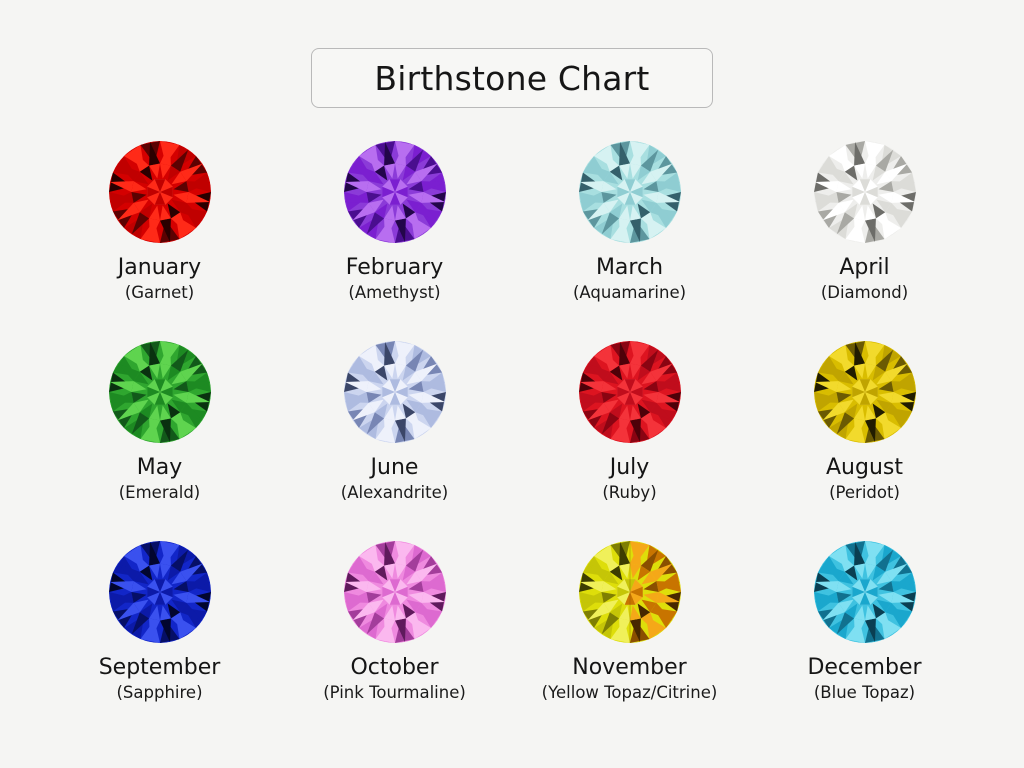  Describe the element at coordinates (159, 267) in the screenshot. I see `month-label: January` at that location.